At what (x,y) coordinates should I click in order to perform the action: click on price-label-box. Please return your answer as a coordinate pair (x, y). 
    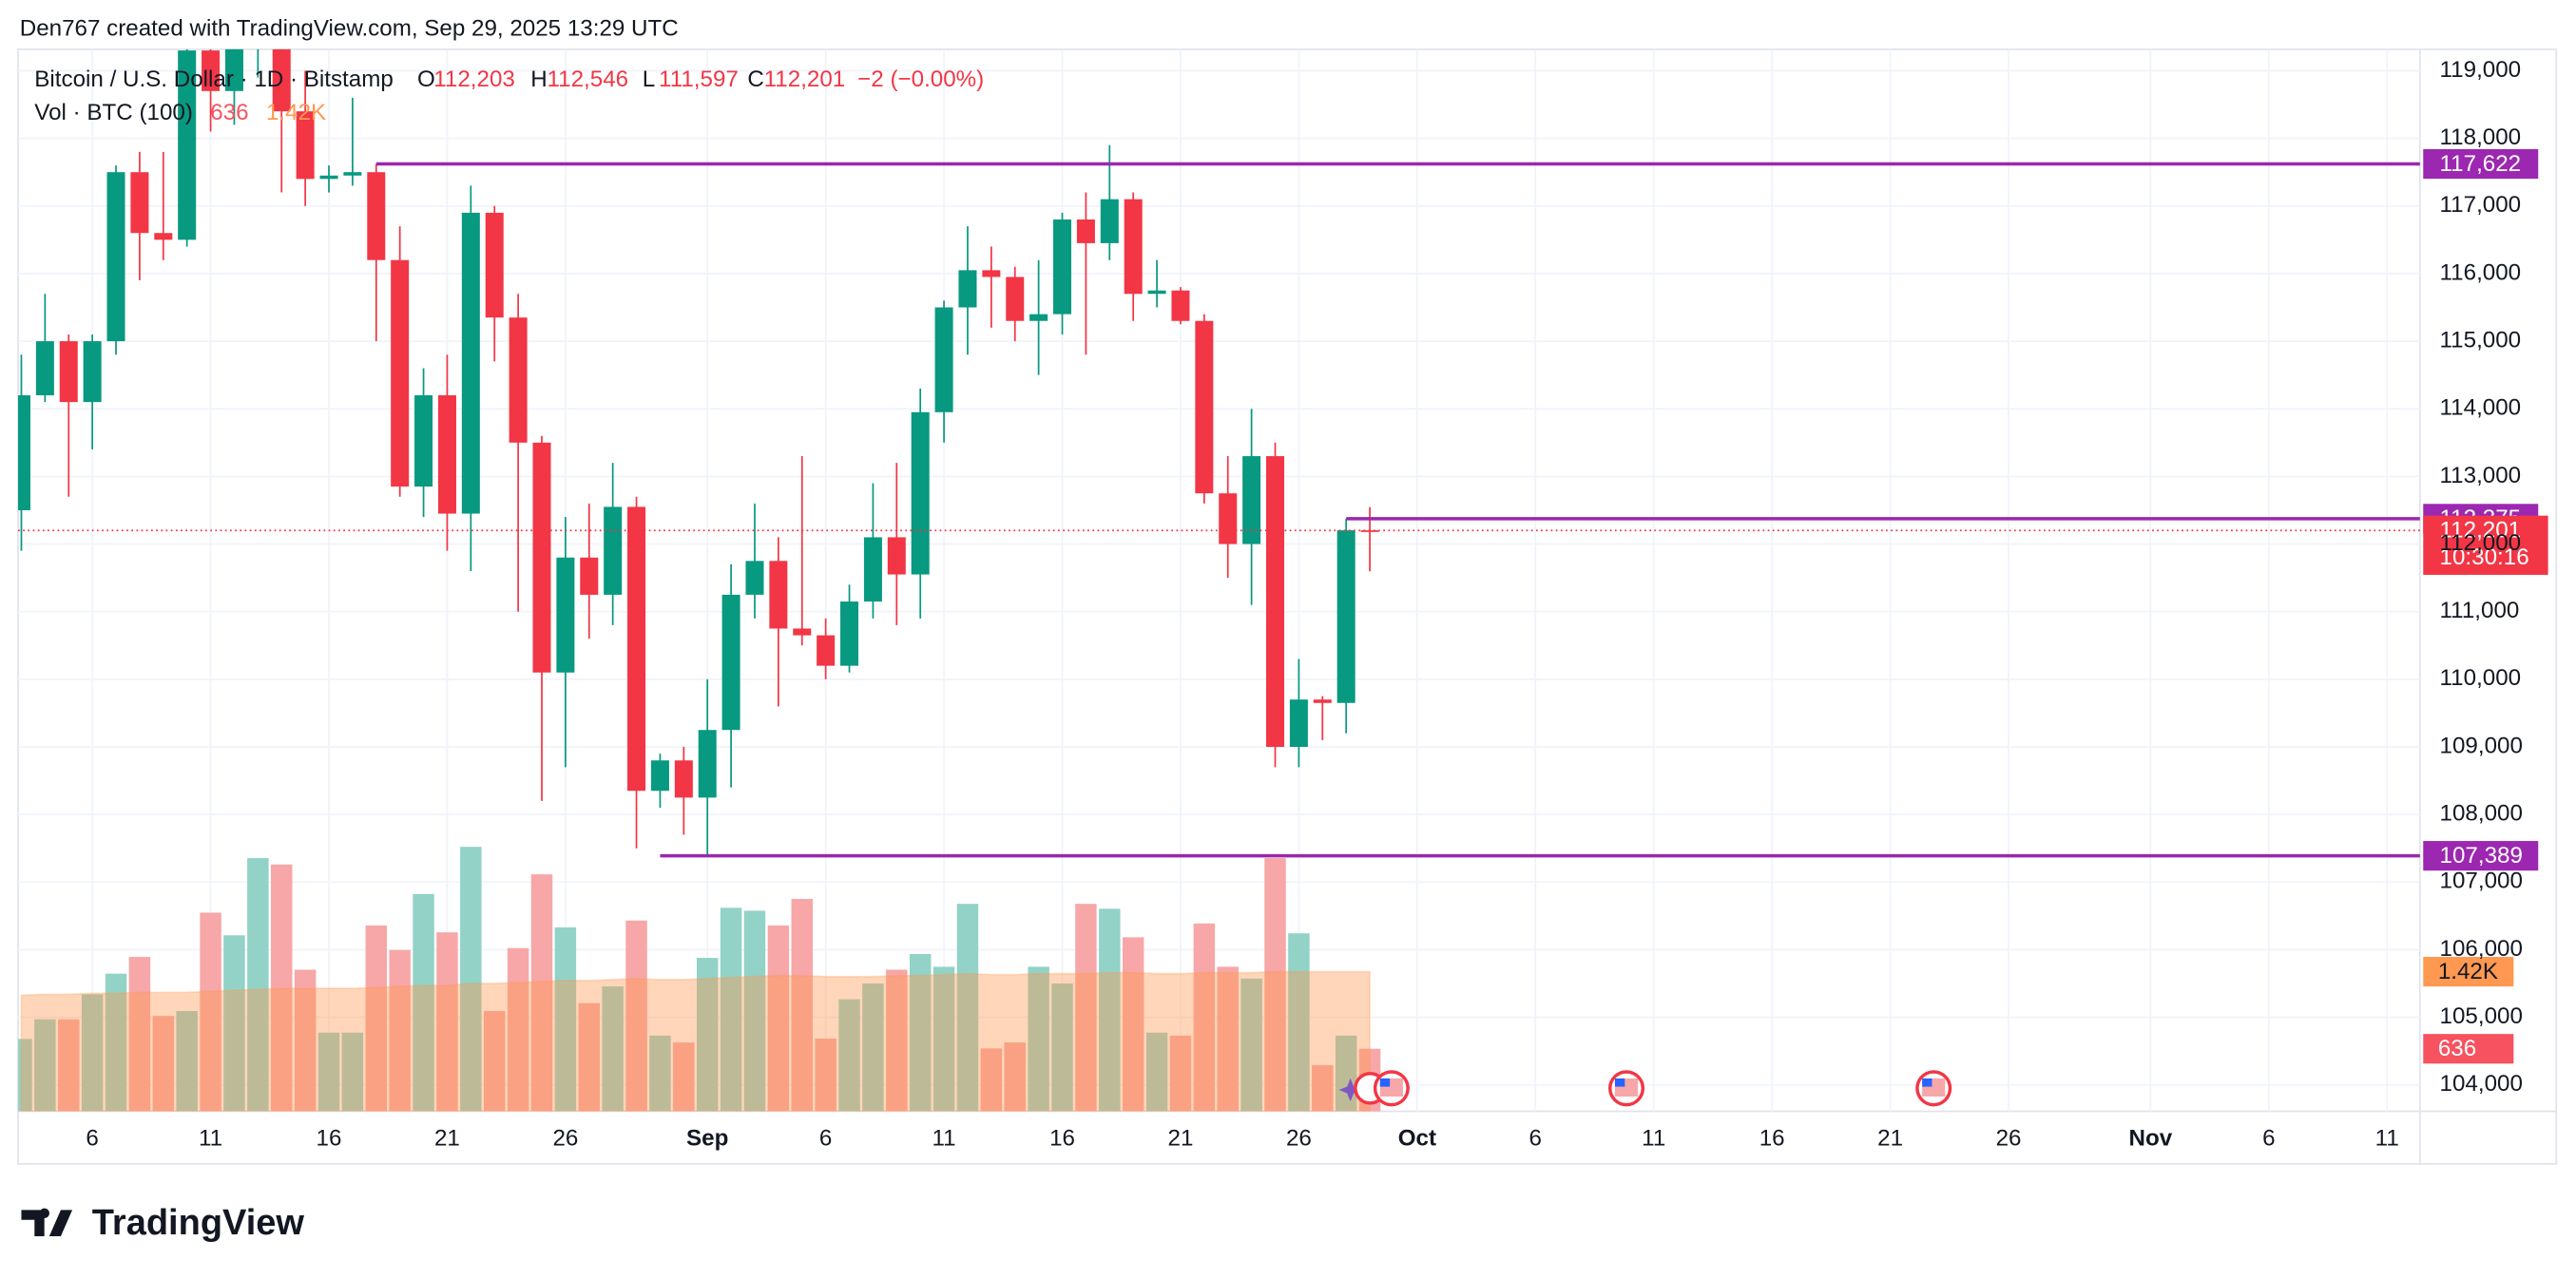
    Looking at the image, I should click on (2481, 164).